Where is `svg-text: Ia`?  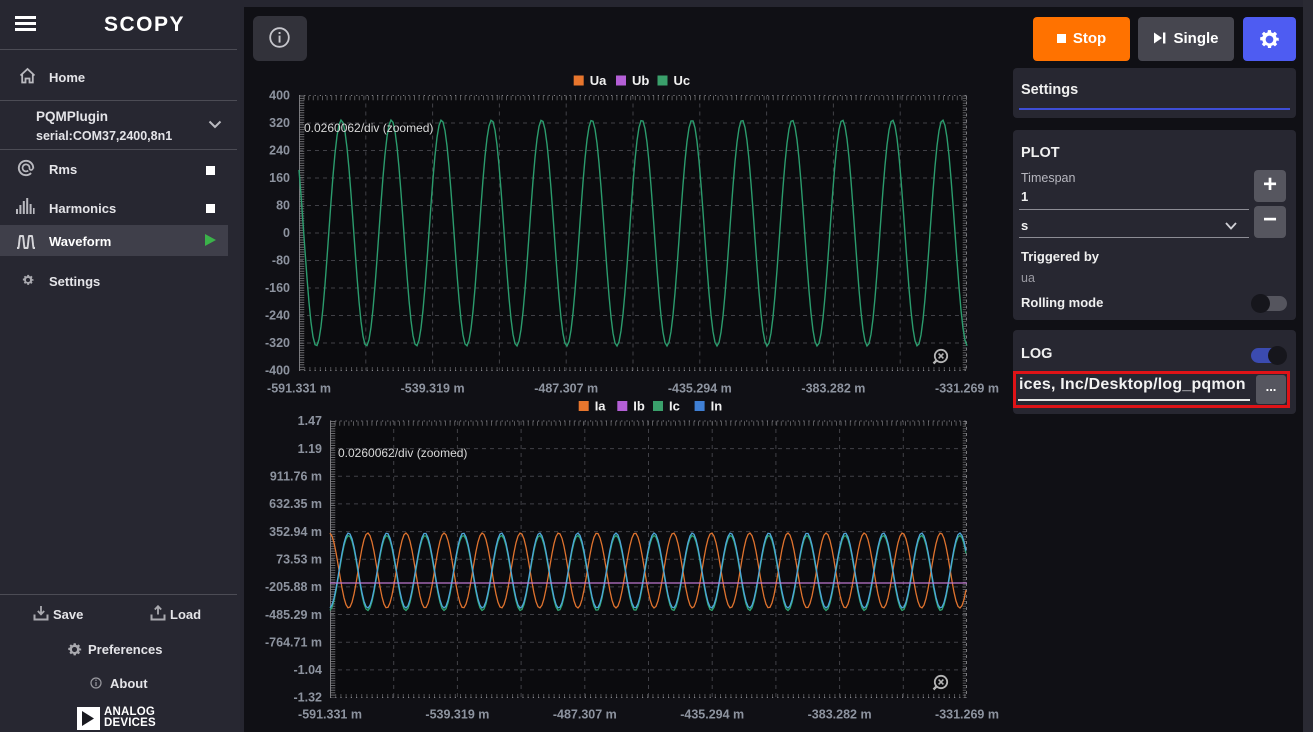
svg-text: Ia is located at coordinates (601, 406).